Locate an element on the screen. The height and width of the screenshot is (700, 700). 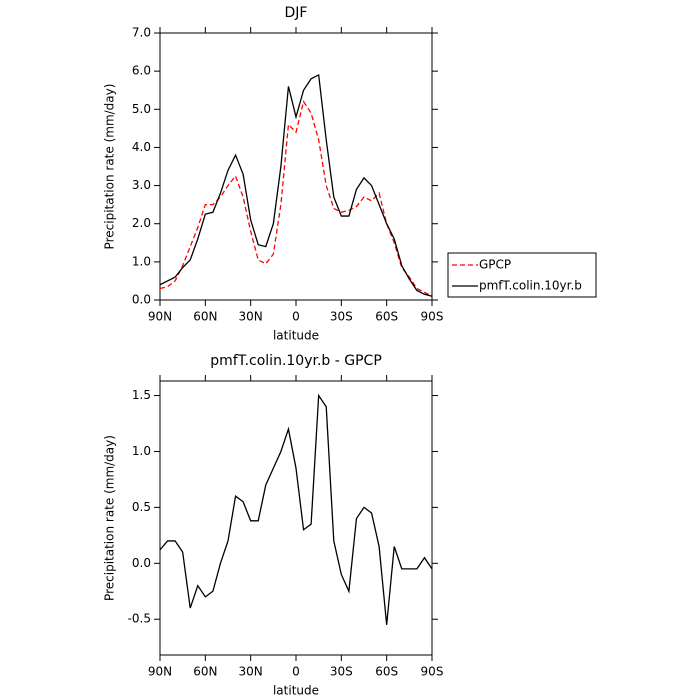
y-tick-label: 1.5 is located at coordinates (141, 395).